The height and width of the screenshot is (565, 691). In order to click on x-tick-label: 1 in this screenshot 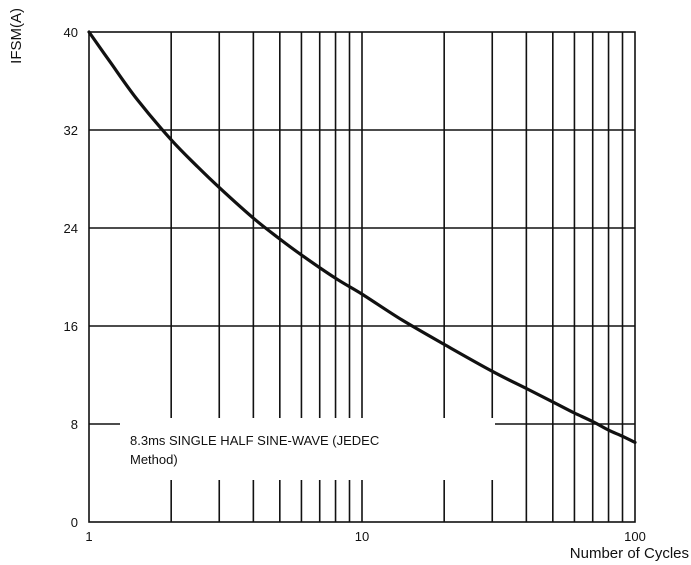, I will do `click(88, 536)`.